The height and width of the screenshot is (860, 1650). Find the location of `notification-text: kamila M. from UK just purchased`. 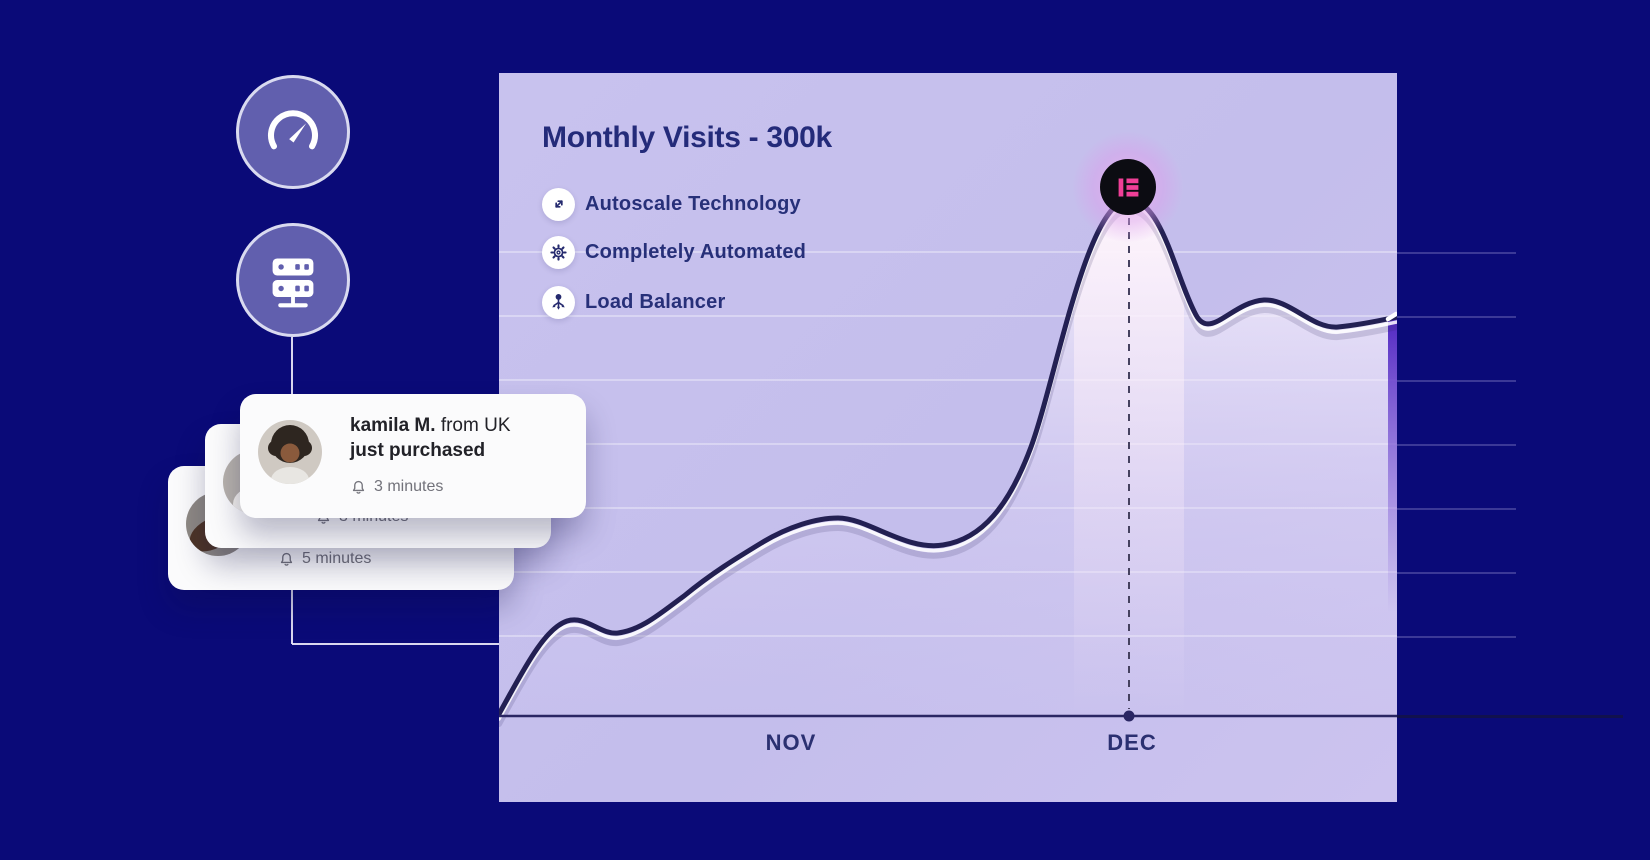

notification-text: kamila M. from UK just purchased is located at coordinates (430, 438).